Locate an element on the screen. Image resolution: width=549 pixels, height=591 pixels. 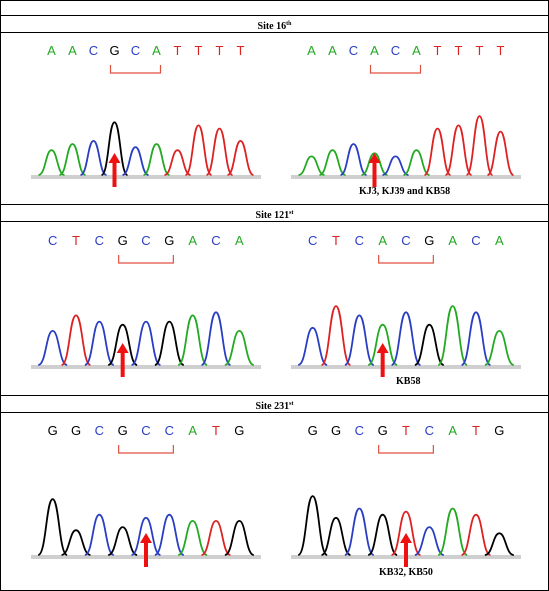
sample-label: KJ3, KJ39 and KB58 is located at coordinates (405, 191).